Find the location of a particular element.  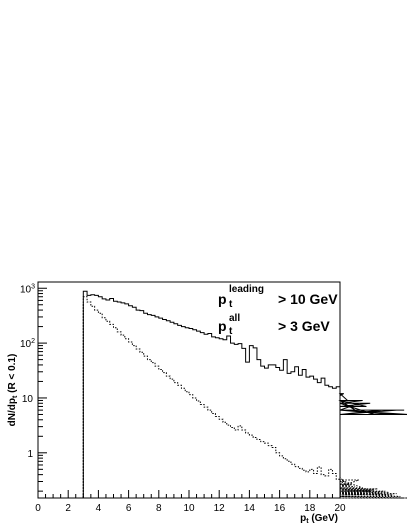

x-axis-label: pt (GeV) is located at coordinates (319, 519).